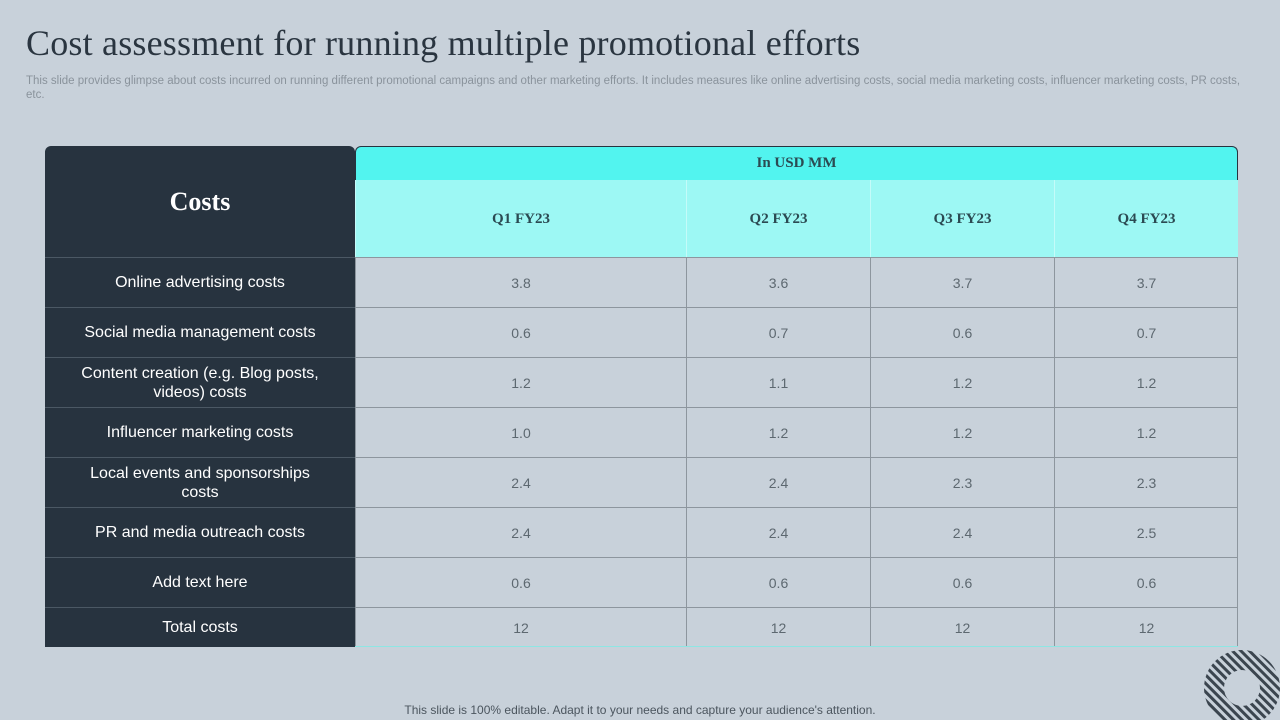 The image size is (1280, 720). Describe the element at coordinates (200, 432) in the screenshot. I see `row-label-influencer-marketing: Influencer marketing costs` at that location.